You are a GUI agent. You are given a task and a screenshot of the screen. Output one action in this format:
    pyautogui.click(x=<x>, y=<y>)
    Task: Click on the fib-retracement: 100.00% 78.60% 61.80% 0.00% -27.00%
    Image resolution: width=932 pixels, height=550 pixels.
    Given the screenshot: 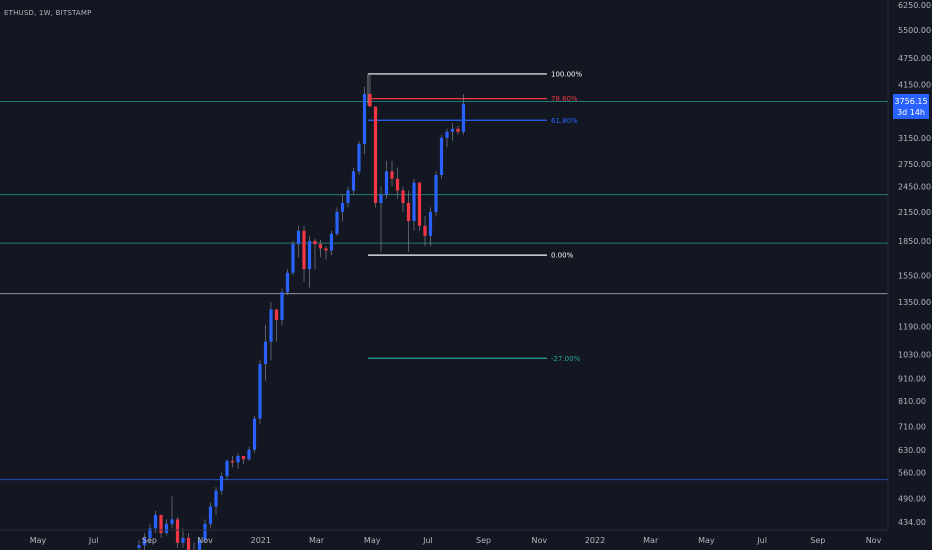 What is the action you would take?
    pyautogui.click(x=474, y=216)
    